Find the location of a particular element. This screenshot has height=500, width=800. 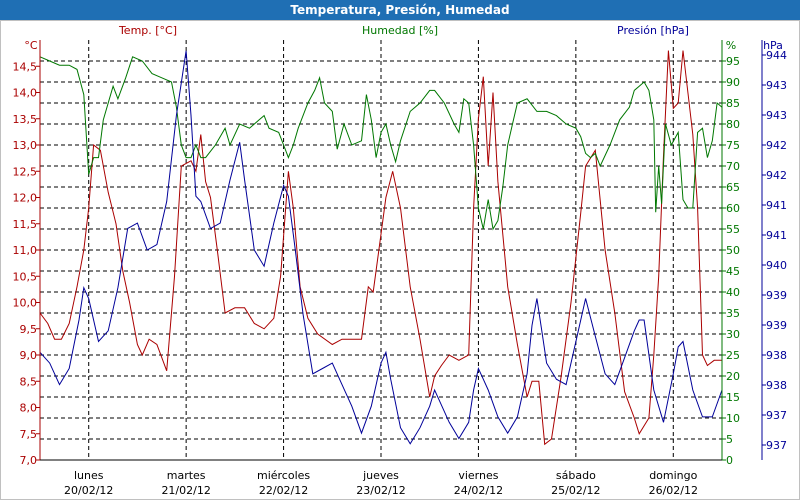

temp-tick-label: 7,0 is located at coordinates (29, 460).